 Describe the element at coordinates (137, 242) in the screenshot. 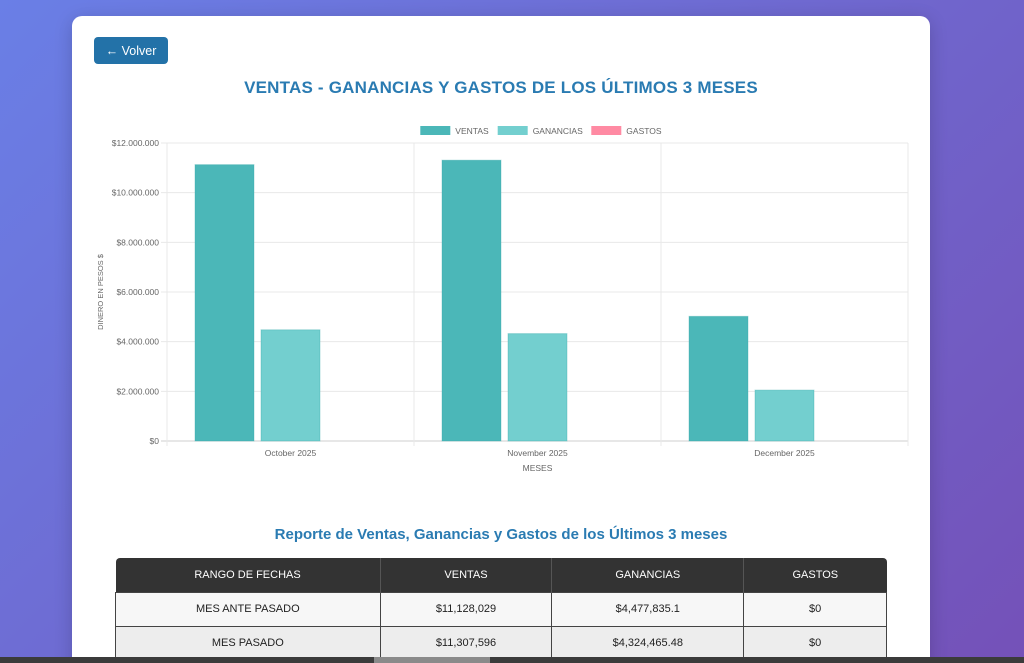

I see `y-tick-label: $8.000.000` at that location.